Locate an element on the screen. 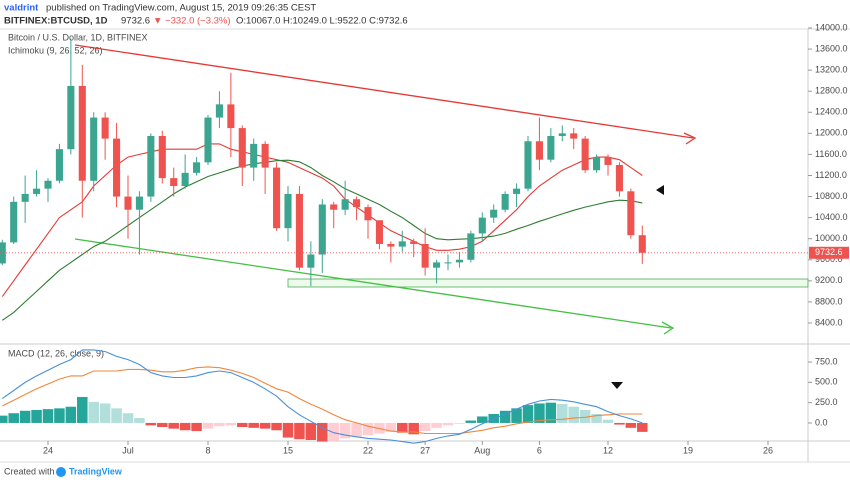 Image resolution: width=850 pixels, height=483 pixels. author: valdrint is located at coordinates (21, 8).